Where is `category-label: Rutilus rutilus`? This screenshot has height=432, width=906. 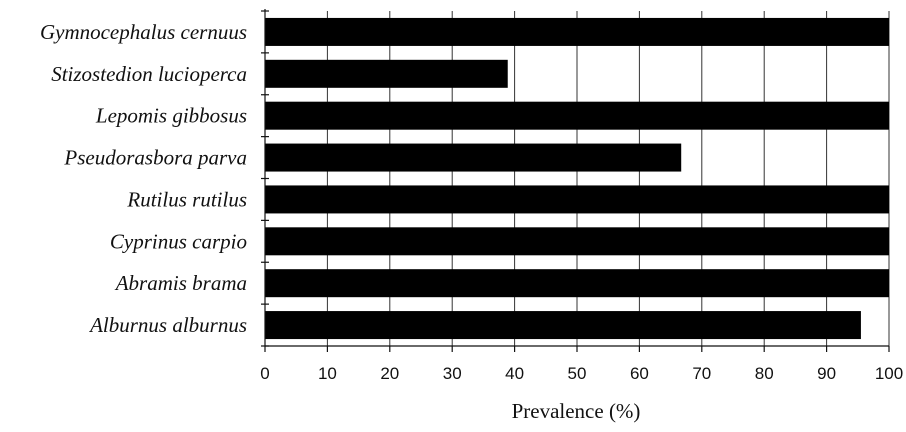
category-label: Rutilus rutilus is located at coordinates (186, 199).